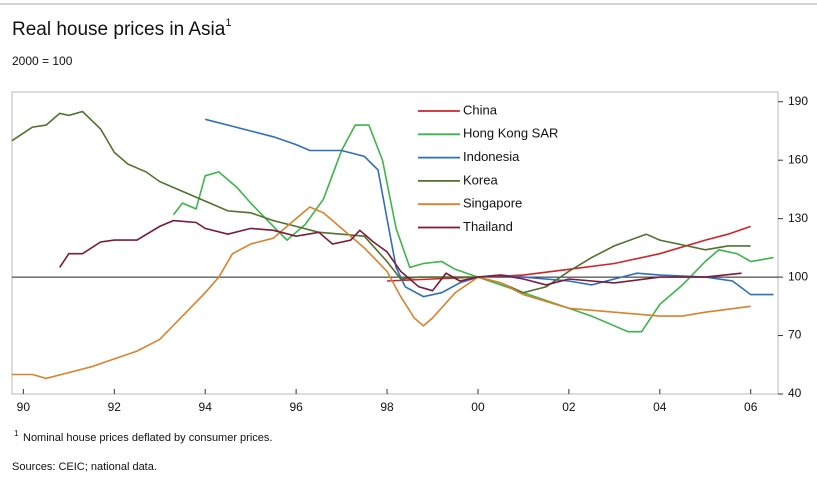 The width and height of the screenshot is (817, 484). I want to click on y-tick-label: 100, so click(798, 276).